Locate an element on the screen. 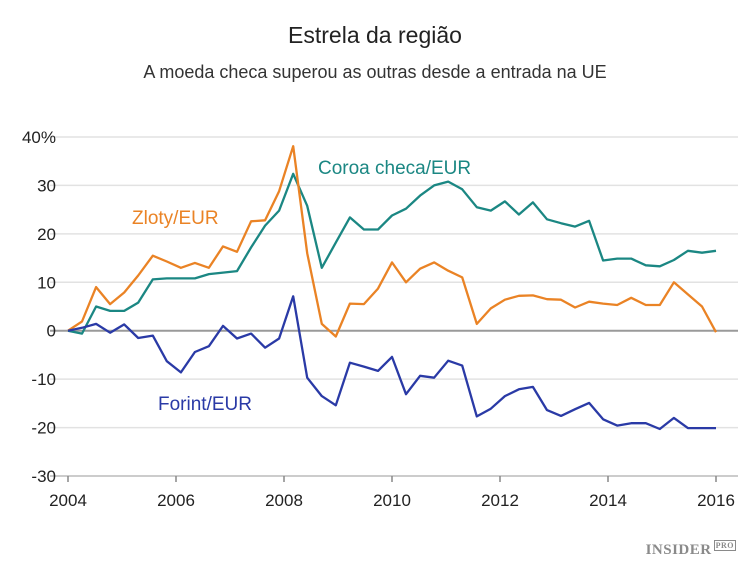 This screenshot has width=750, height=567. y-tick-label: -10 is located at coordinates (43, 379).